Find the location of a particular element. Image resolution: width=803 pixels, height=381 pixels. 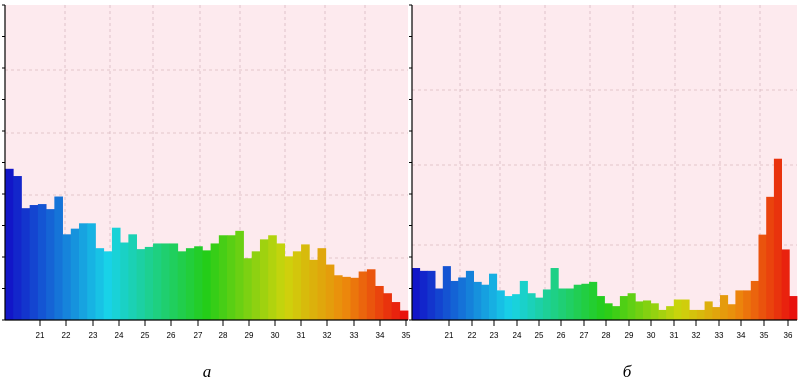

x-tick-label: 31 is located at coordinates (674, 335).